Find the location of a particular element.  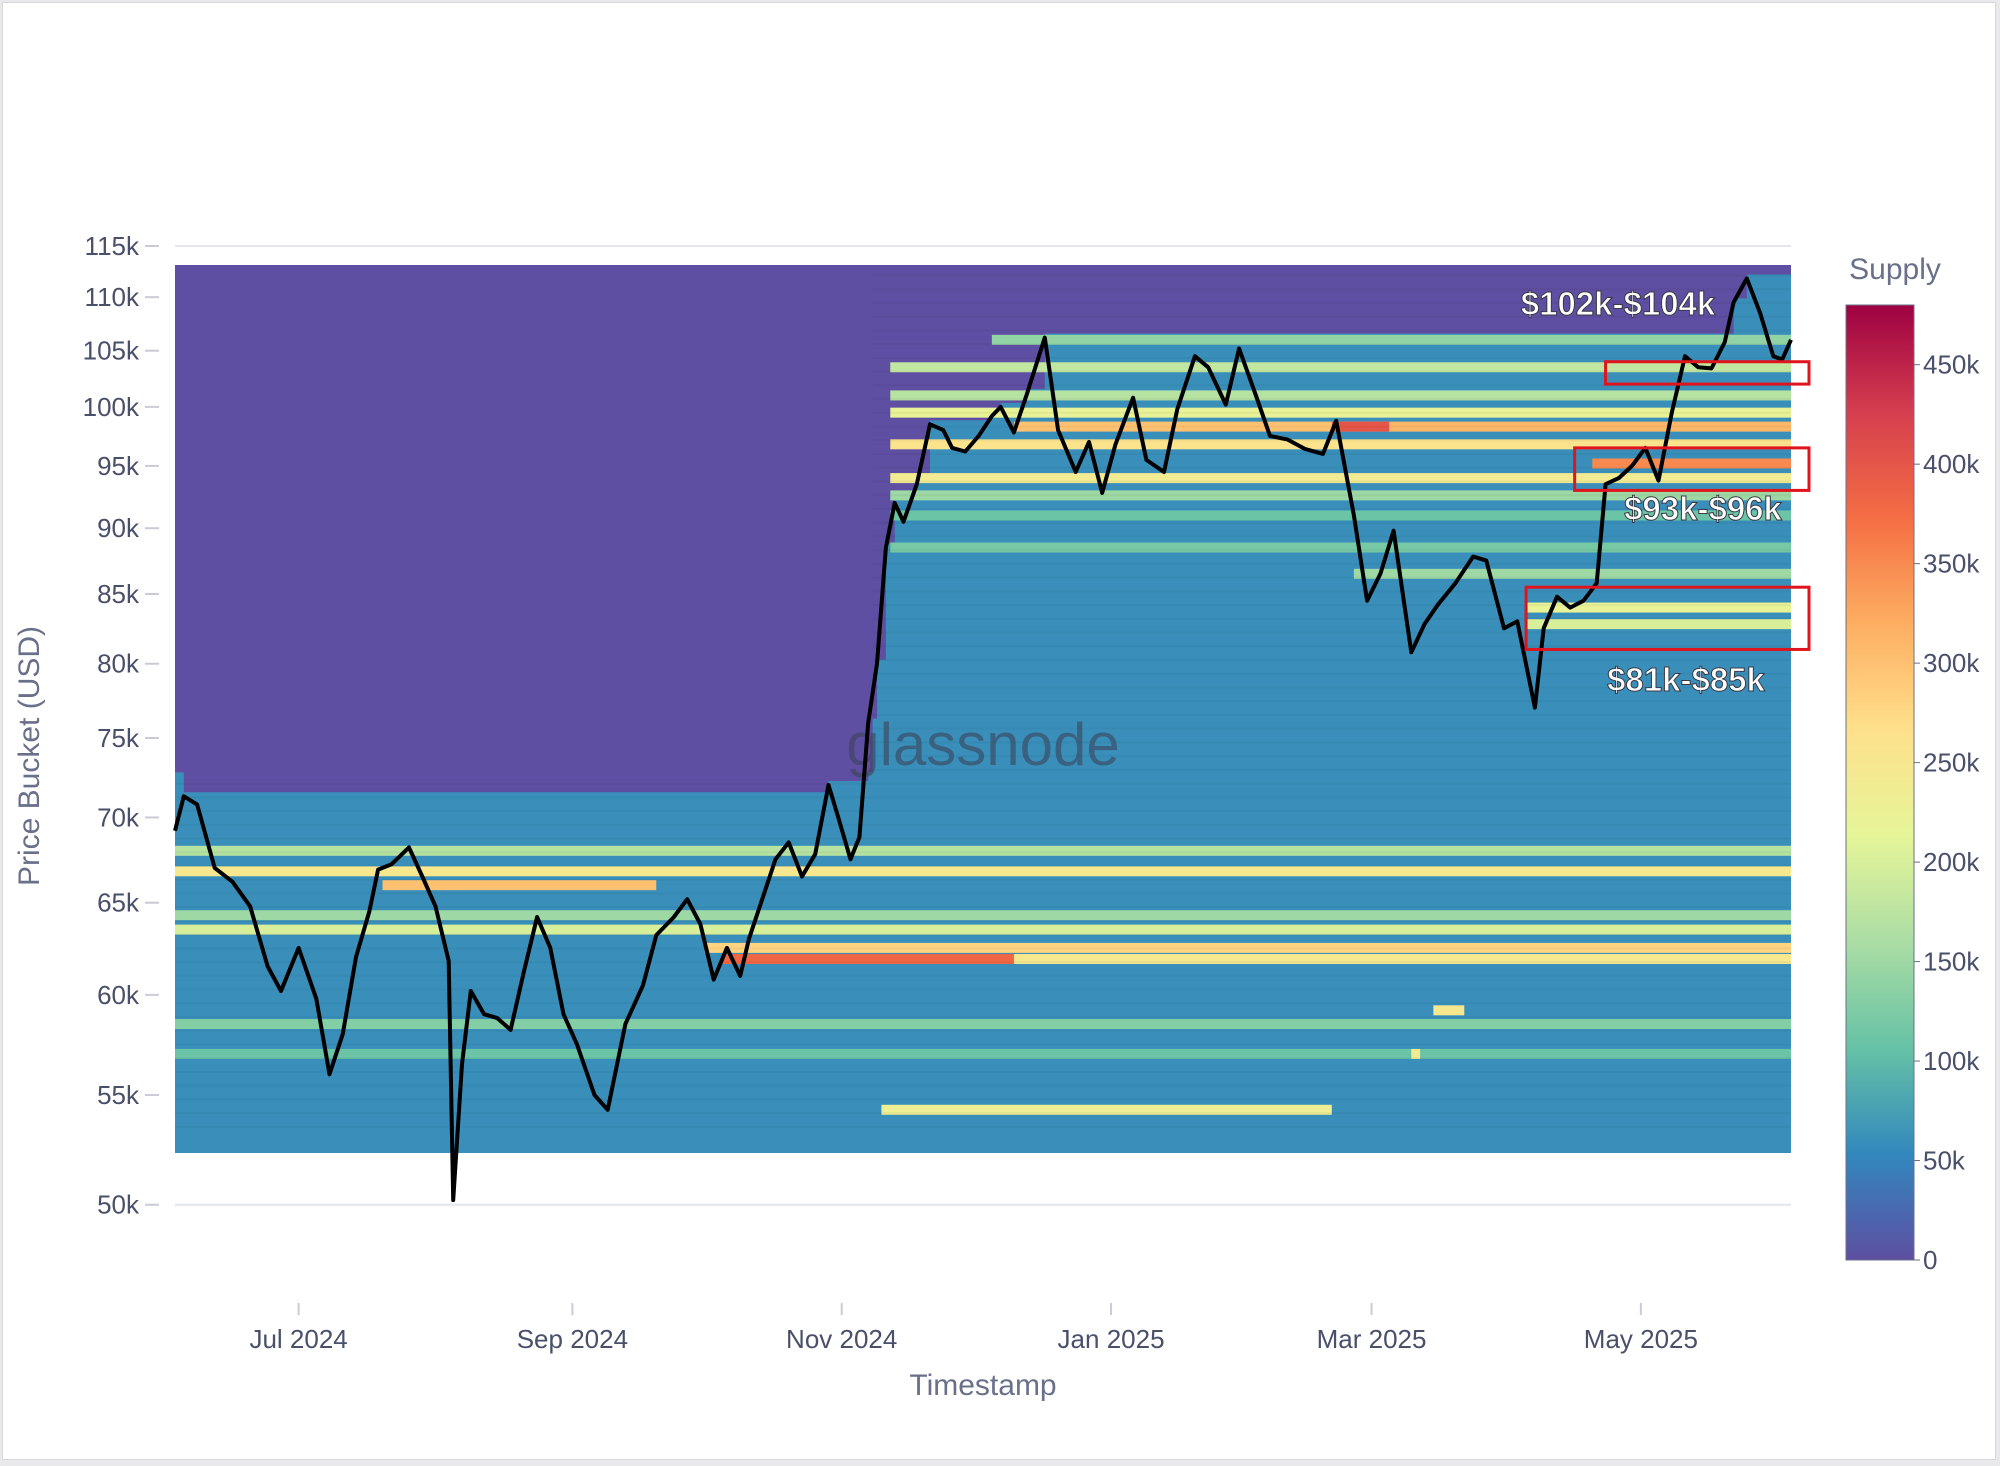

annotations: $102k-$104k $93k-$96k $81k-$85k is located at coordinates (1665, 492).